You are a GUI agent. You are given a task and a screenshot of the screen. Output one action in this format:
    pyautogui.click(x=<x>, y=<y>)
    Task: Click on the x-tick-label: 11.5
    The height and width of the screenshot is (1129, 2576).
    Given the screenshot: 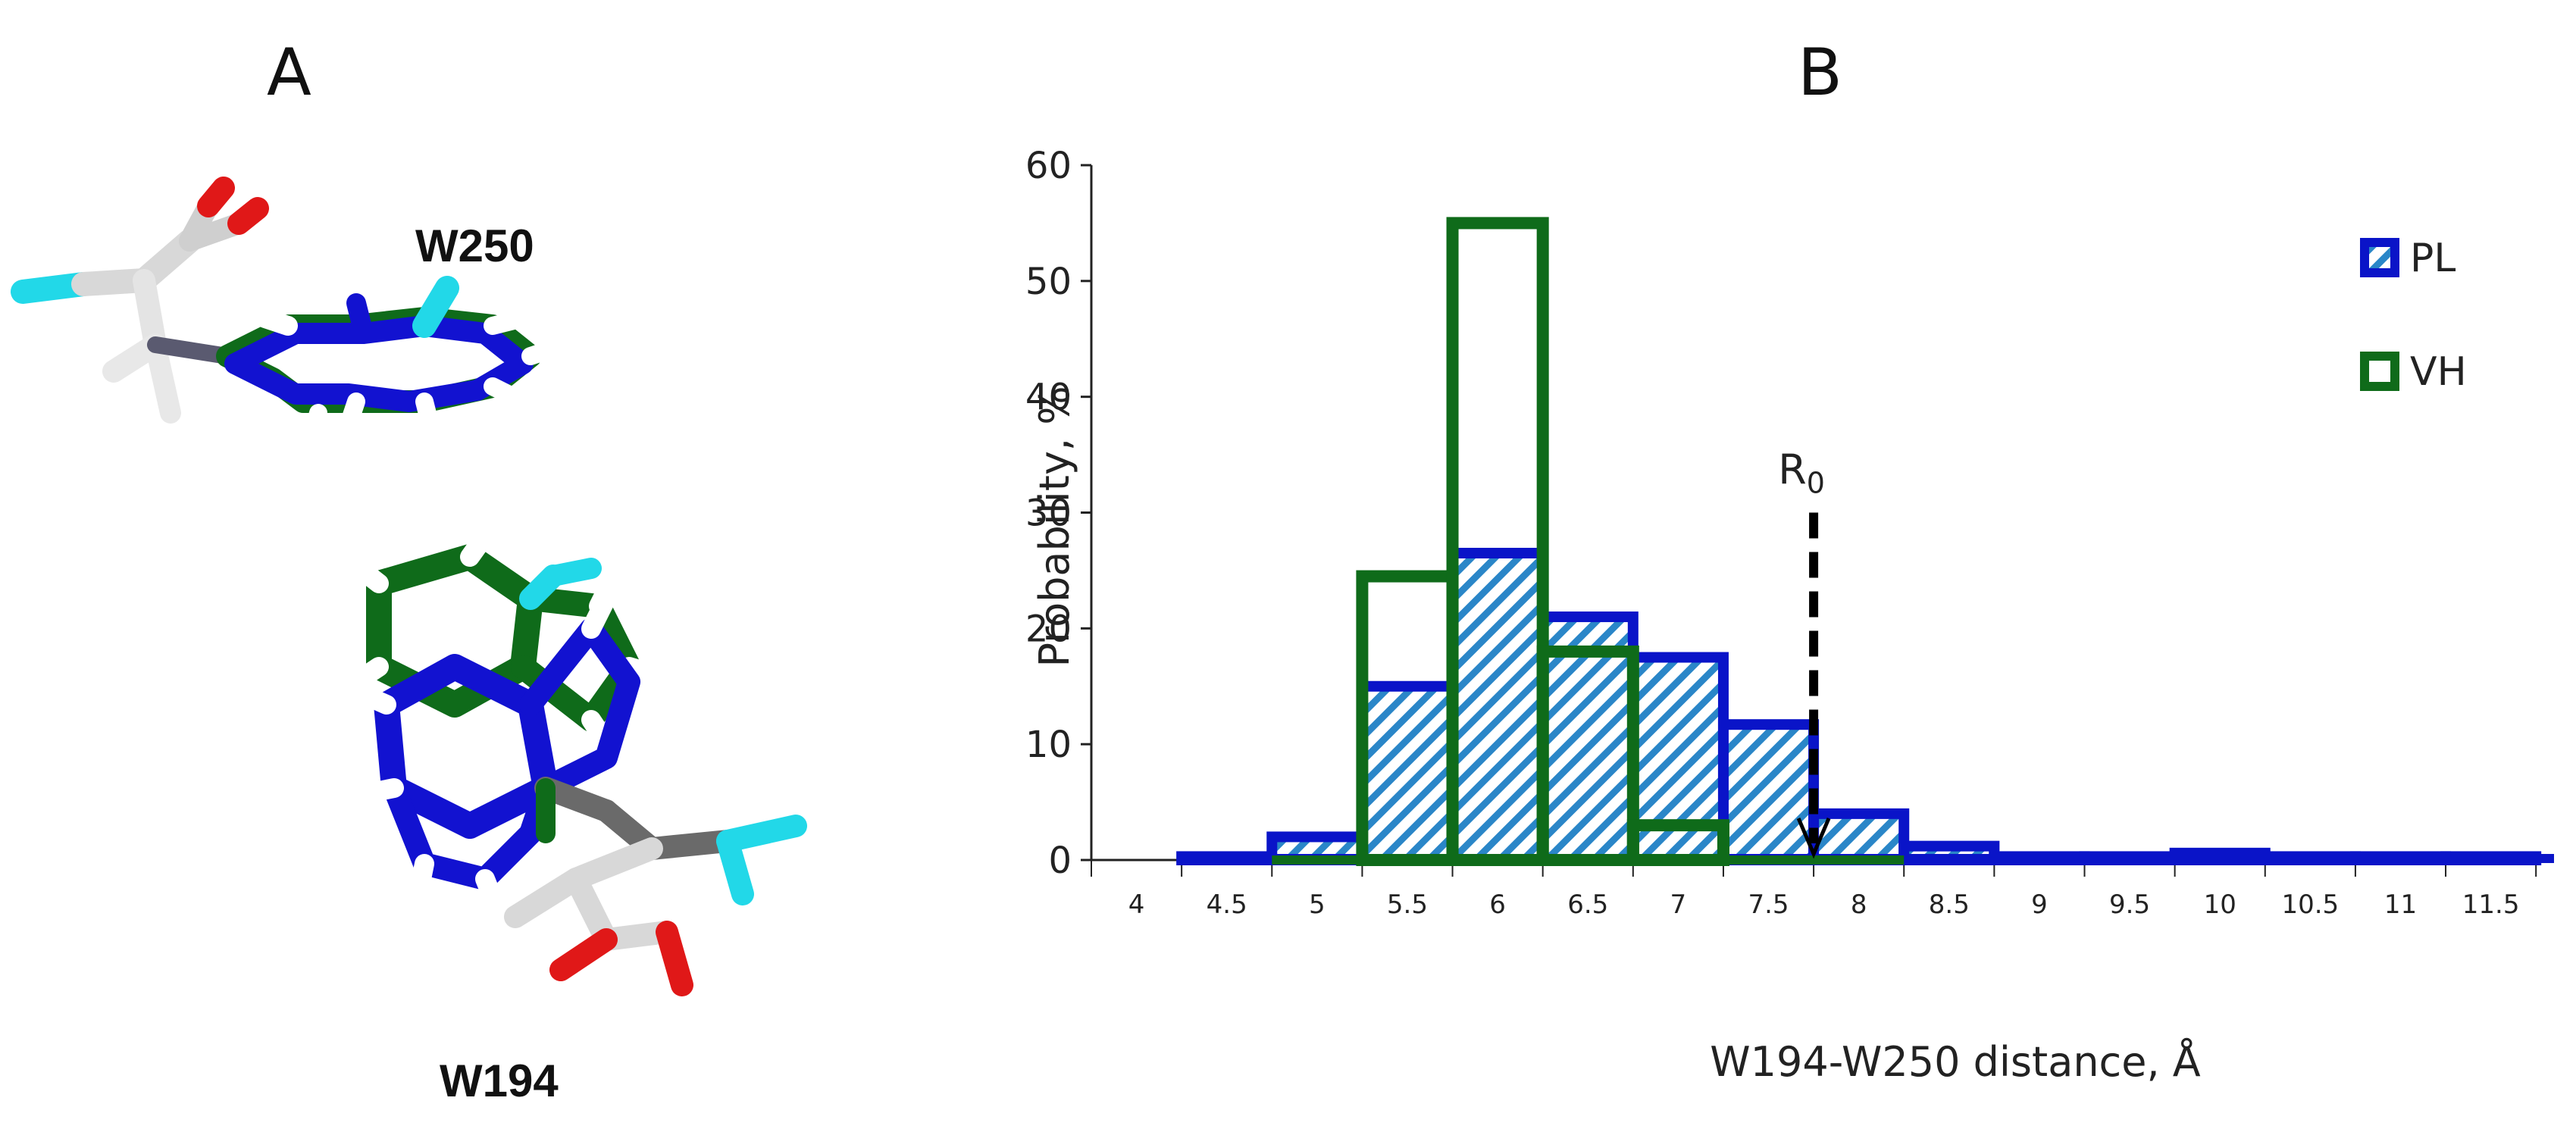 What is the action you would take?
    pyautogui.click(x=2491, y=905)
    